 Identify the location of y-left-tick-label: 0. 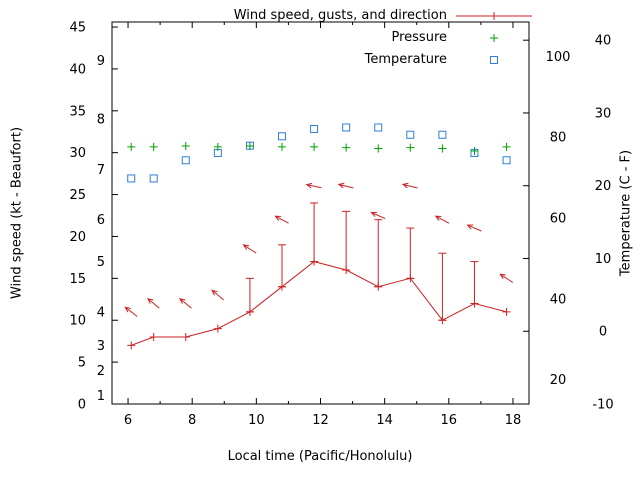
(82, 405).